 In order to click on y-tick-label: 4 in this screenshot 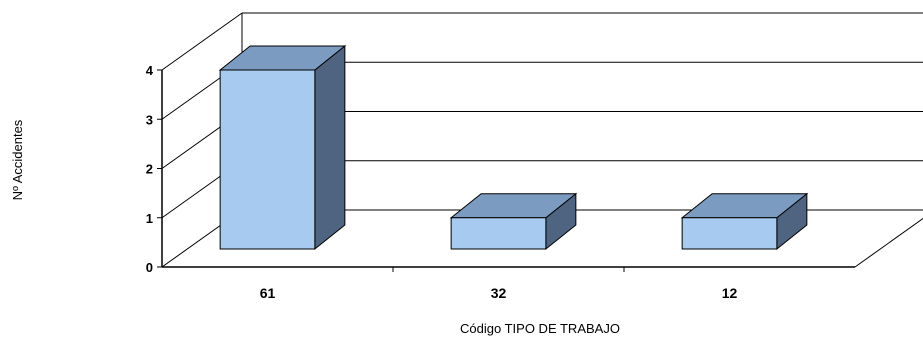, I will do `click(150, 70)`.